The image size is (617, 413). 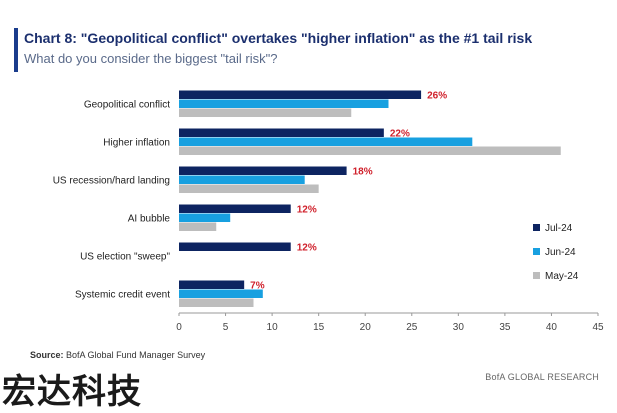 I want to click on category-label: AI bubble, so click(x=149, y=219).